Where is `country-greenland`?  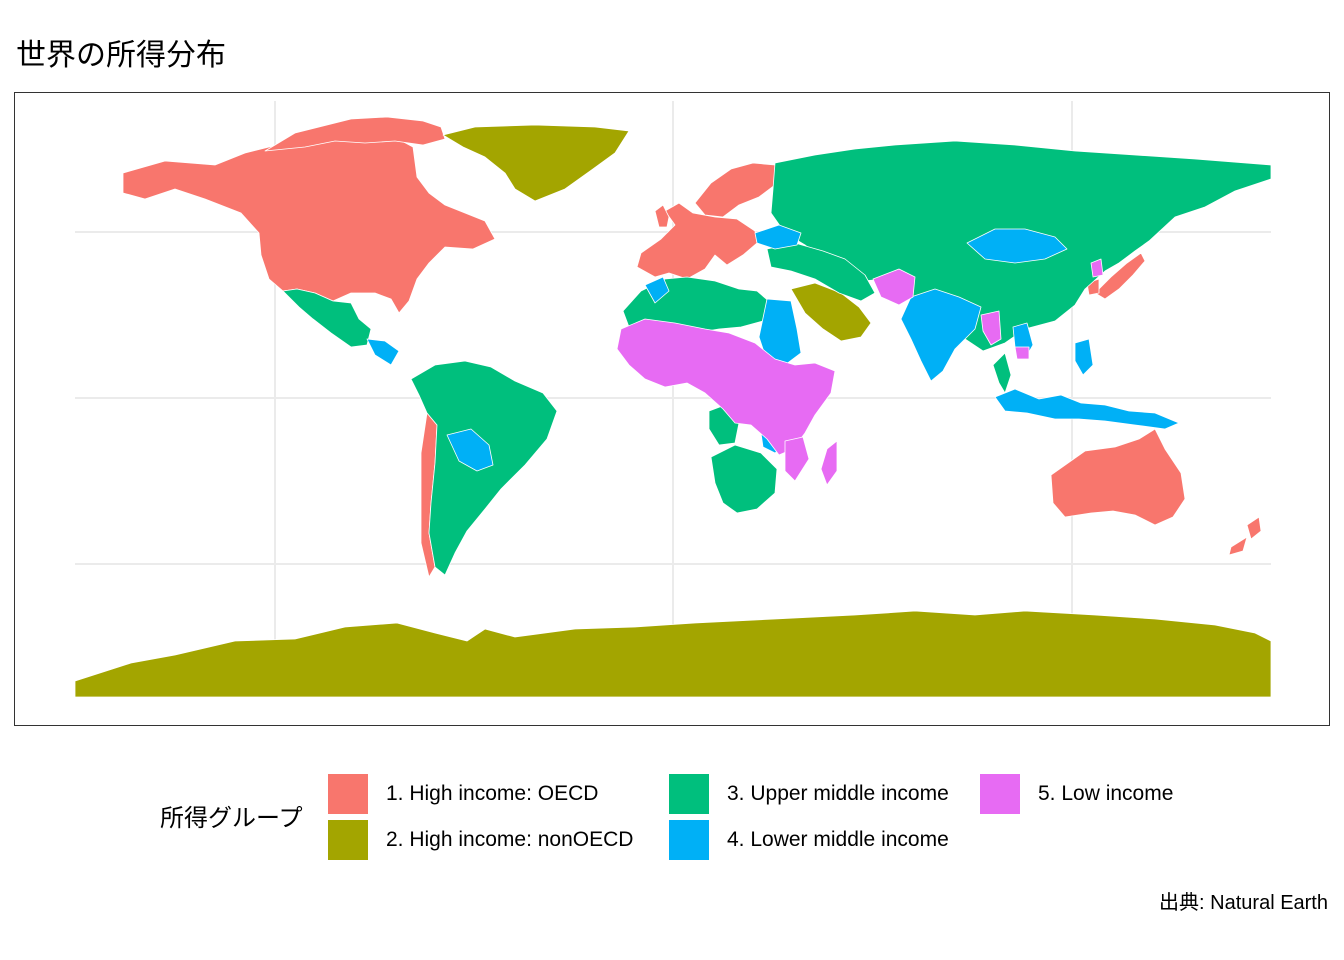 country-greenland is located at coordinates (536, 163).